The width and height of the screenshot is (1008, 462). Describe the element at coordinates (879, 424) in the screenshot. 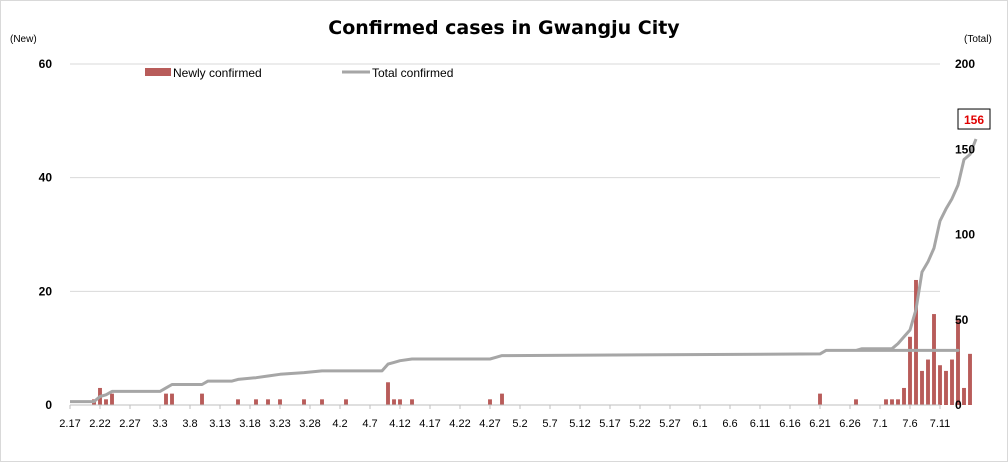

I see `x-tick-label: 7.1` at that location.